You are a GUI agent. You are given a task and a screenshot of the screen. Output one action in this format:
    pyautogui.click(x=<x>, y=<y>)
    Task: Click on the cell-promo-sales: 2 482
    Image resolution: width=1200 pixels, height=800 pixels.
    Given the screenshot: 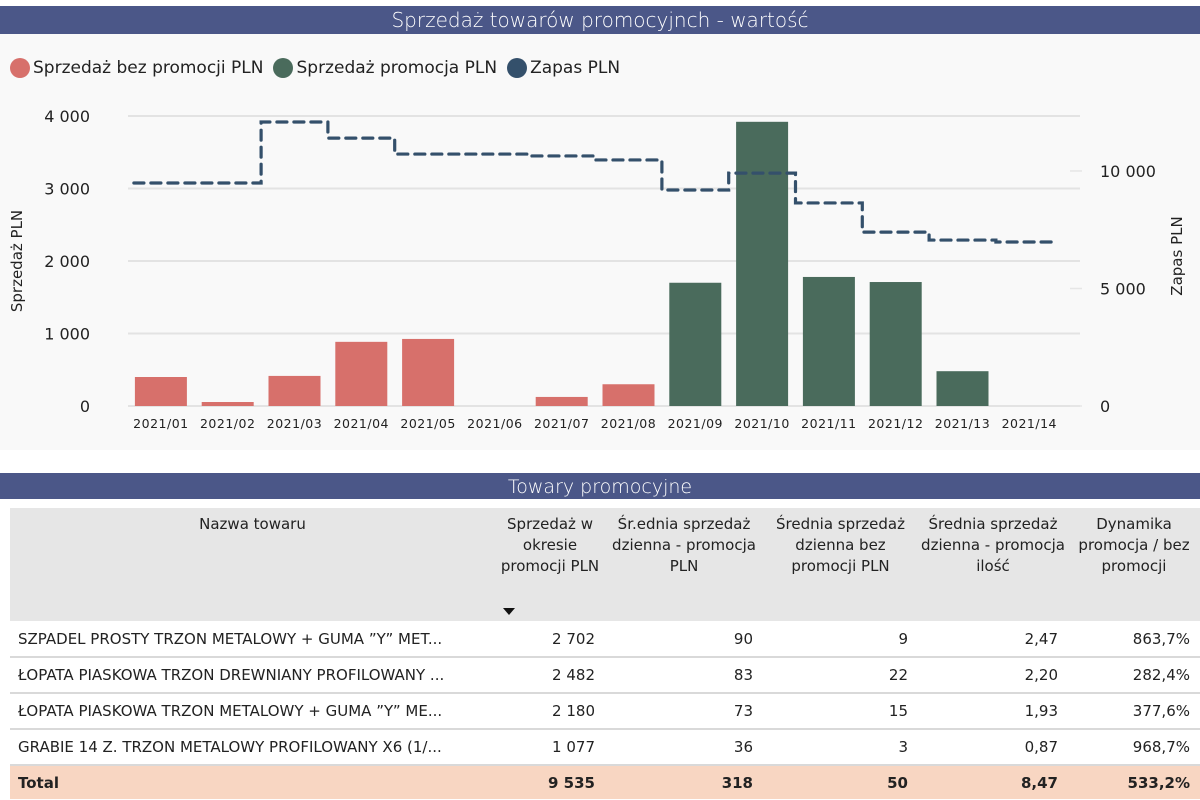 What is the action you would take?
    pyautogui.click(x=550, y=675)
    